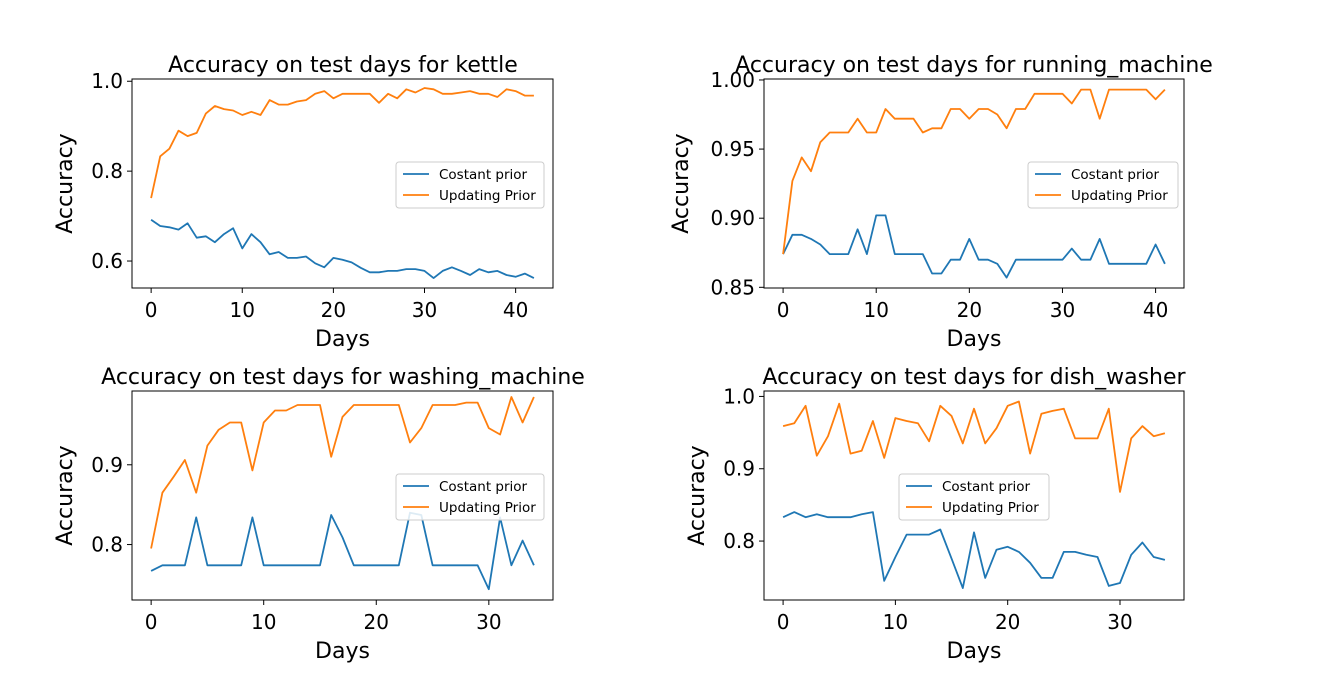 The height and width of the screenshot is (674, 1317). Describe the element at coordinates (107, 261) in the screenshot. I see `y-tick-label: 0.6` at that location.